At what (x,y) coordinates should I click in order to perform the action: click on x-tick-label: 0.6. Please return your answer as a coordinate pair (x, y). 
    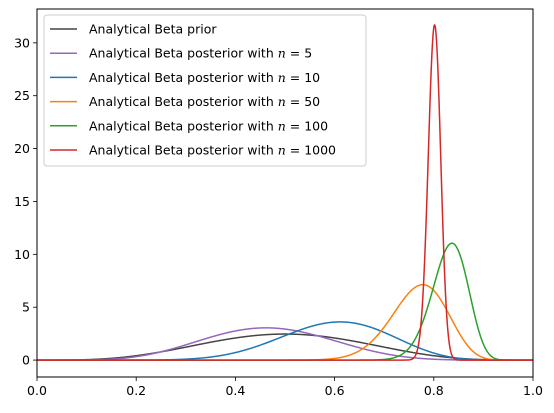
    Looking at the image, I should click on (335, 390).